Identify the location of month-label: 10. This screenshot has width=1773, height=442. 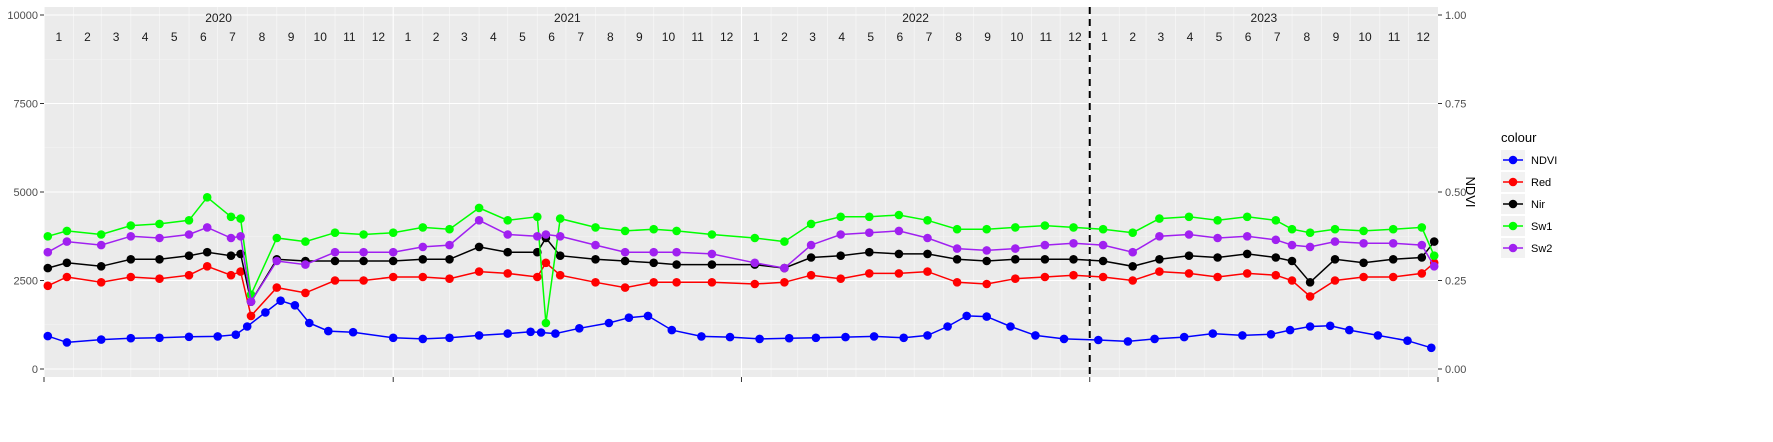
(669, 37).